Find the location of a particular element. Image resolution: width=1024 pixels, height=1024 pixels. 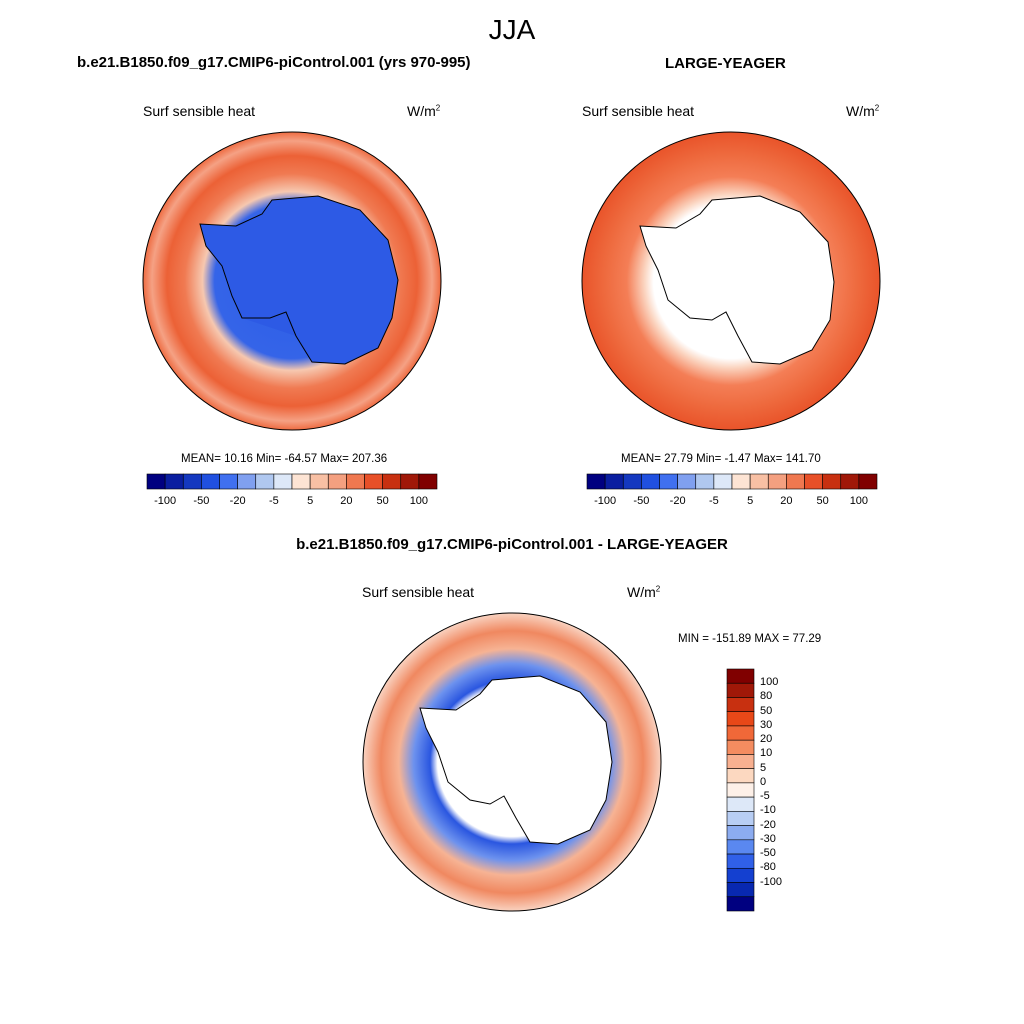

diff-colorbar-tick-label: 80 is located at coordinates (766, 696).